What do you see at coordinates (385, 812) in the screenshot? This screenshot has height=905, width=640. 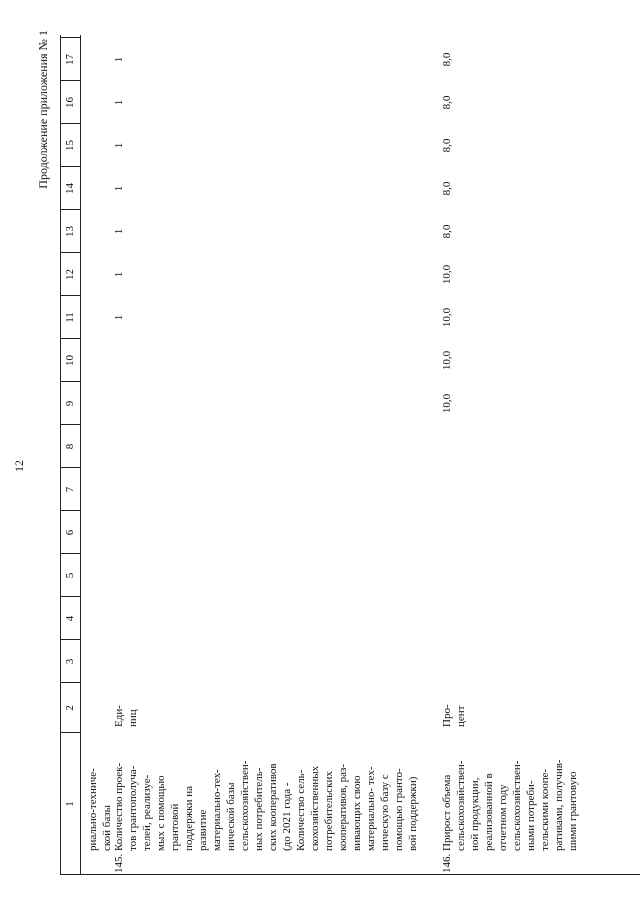 I see `row-text: ническую базу с` at bounding box center [385, 812].